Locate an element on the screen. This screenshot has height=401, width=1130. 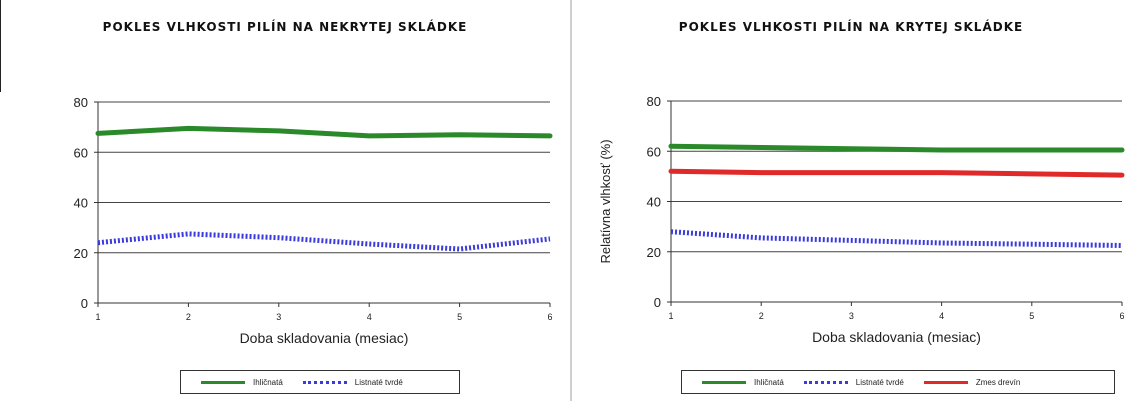
legend-item: Zmes drevín is located at coordinates (972, 382).